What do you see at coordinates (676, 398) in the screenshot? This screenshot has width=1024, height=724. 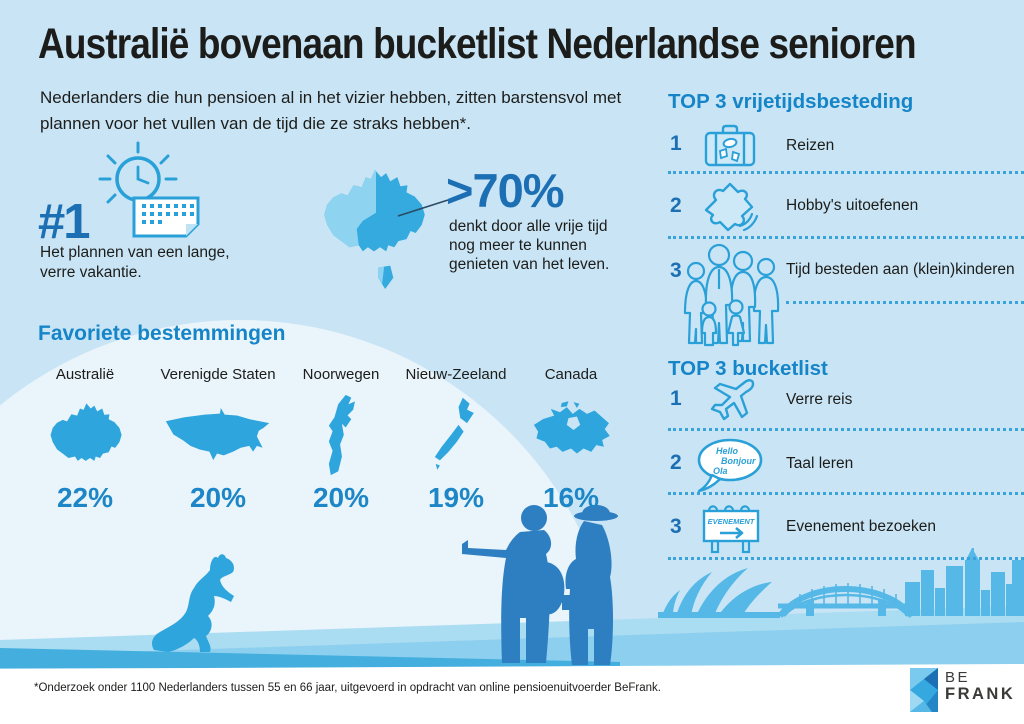 I see `bucketlist-rank-1: 1` at bounding box center [676, 398].